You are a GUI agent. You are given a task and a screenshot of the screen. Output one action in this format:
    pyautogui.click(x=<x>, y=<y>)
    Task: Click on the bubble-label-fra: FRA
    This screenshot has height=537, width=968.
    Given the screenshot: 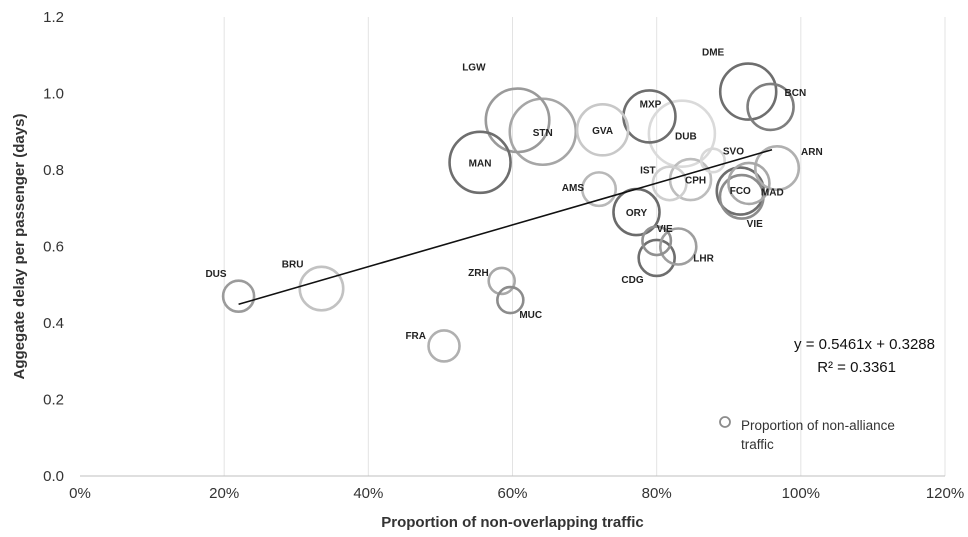 What is the action you would take?
    pyautogui.click(x=415, y=336)
    